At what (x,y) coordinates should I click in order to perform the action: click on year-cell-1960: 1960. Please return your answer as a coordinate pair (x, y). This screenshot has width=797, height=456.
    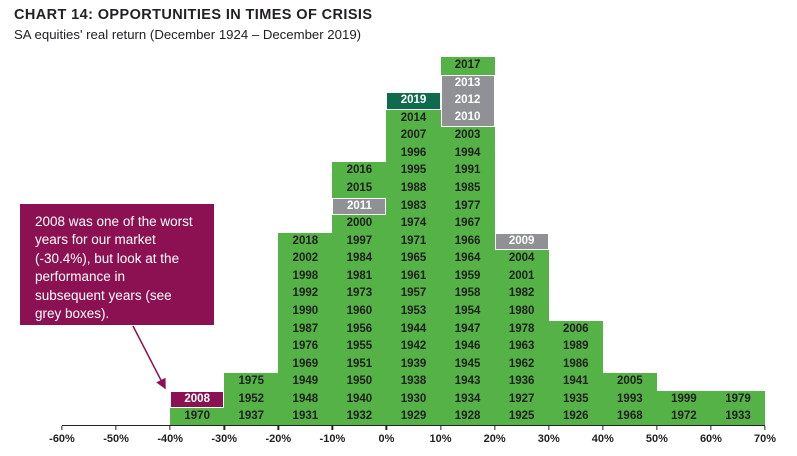
    Looking at the image, I should click on (359, 312).